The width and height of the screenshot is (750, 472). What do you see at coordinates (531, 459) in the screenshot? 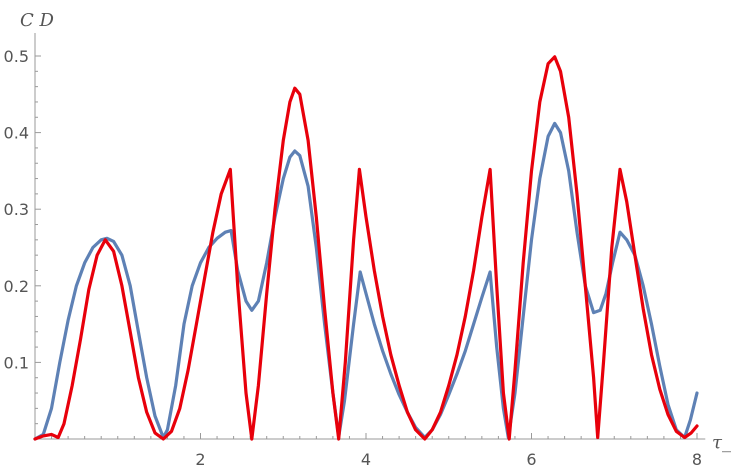
I see `x-tick-label: 6` at bounding box center [531, 459].